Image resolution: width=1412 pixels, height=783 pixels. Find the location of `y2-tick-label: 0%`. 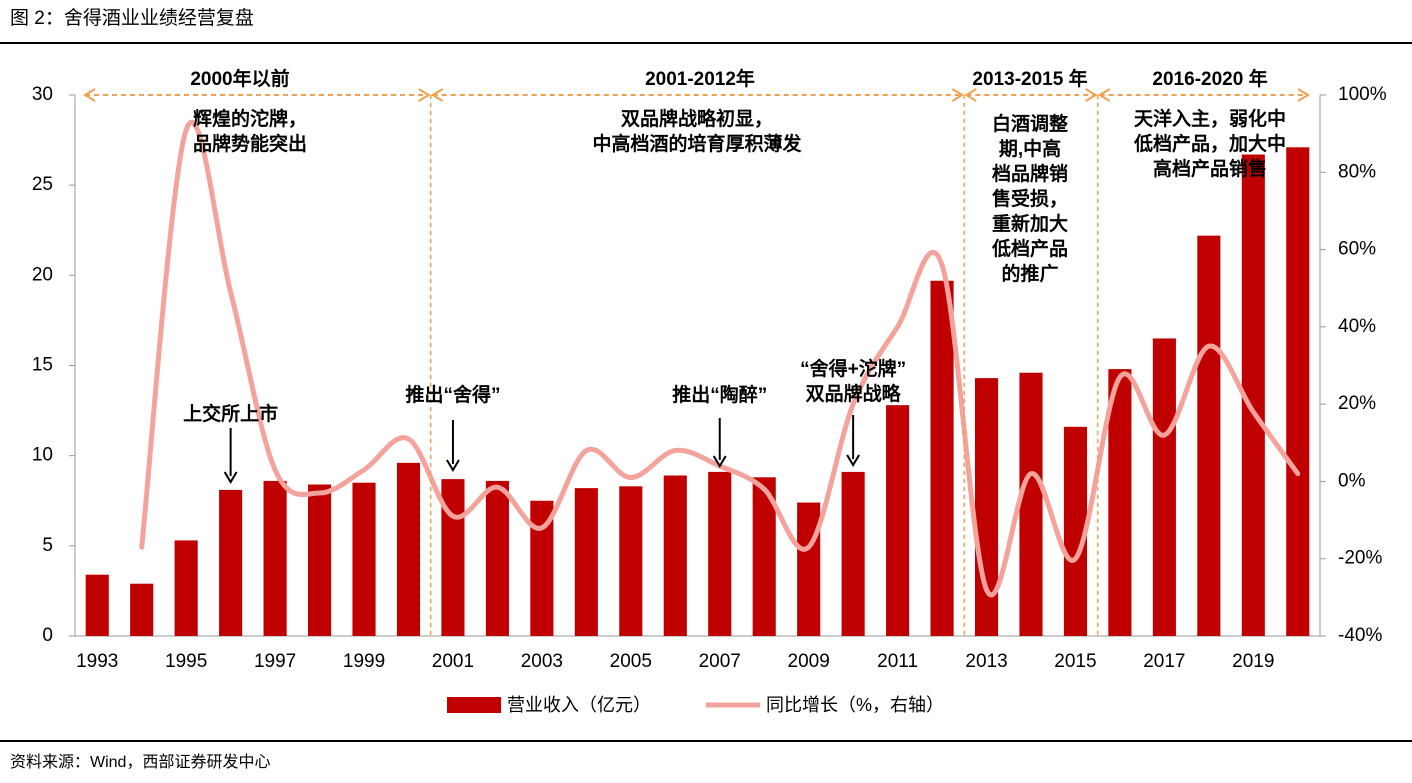

y2-tick-label: 0% is located at coordinates (1352, 480).